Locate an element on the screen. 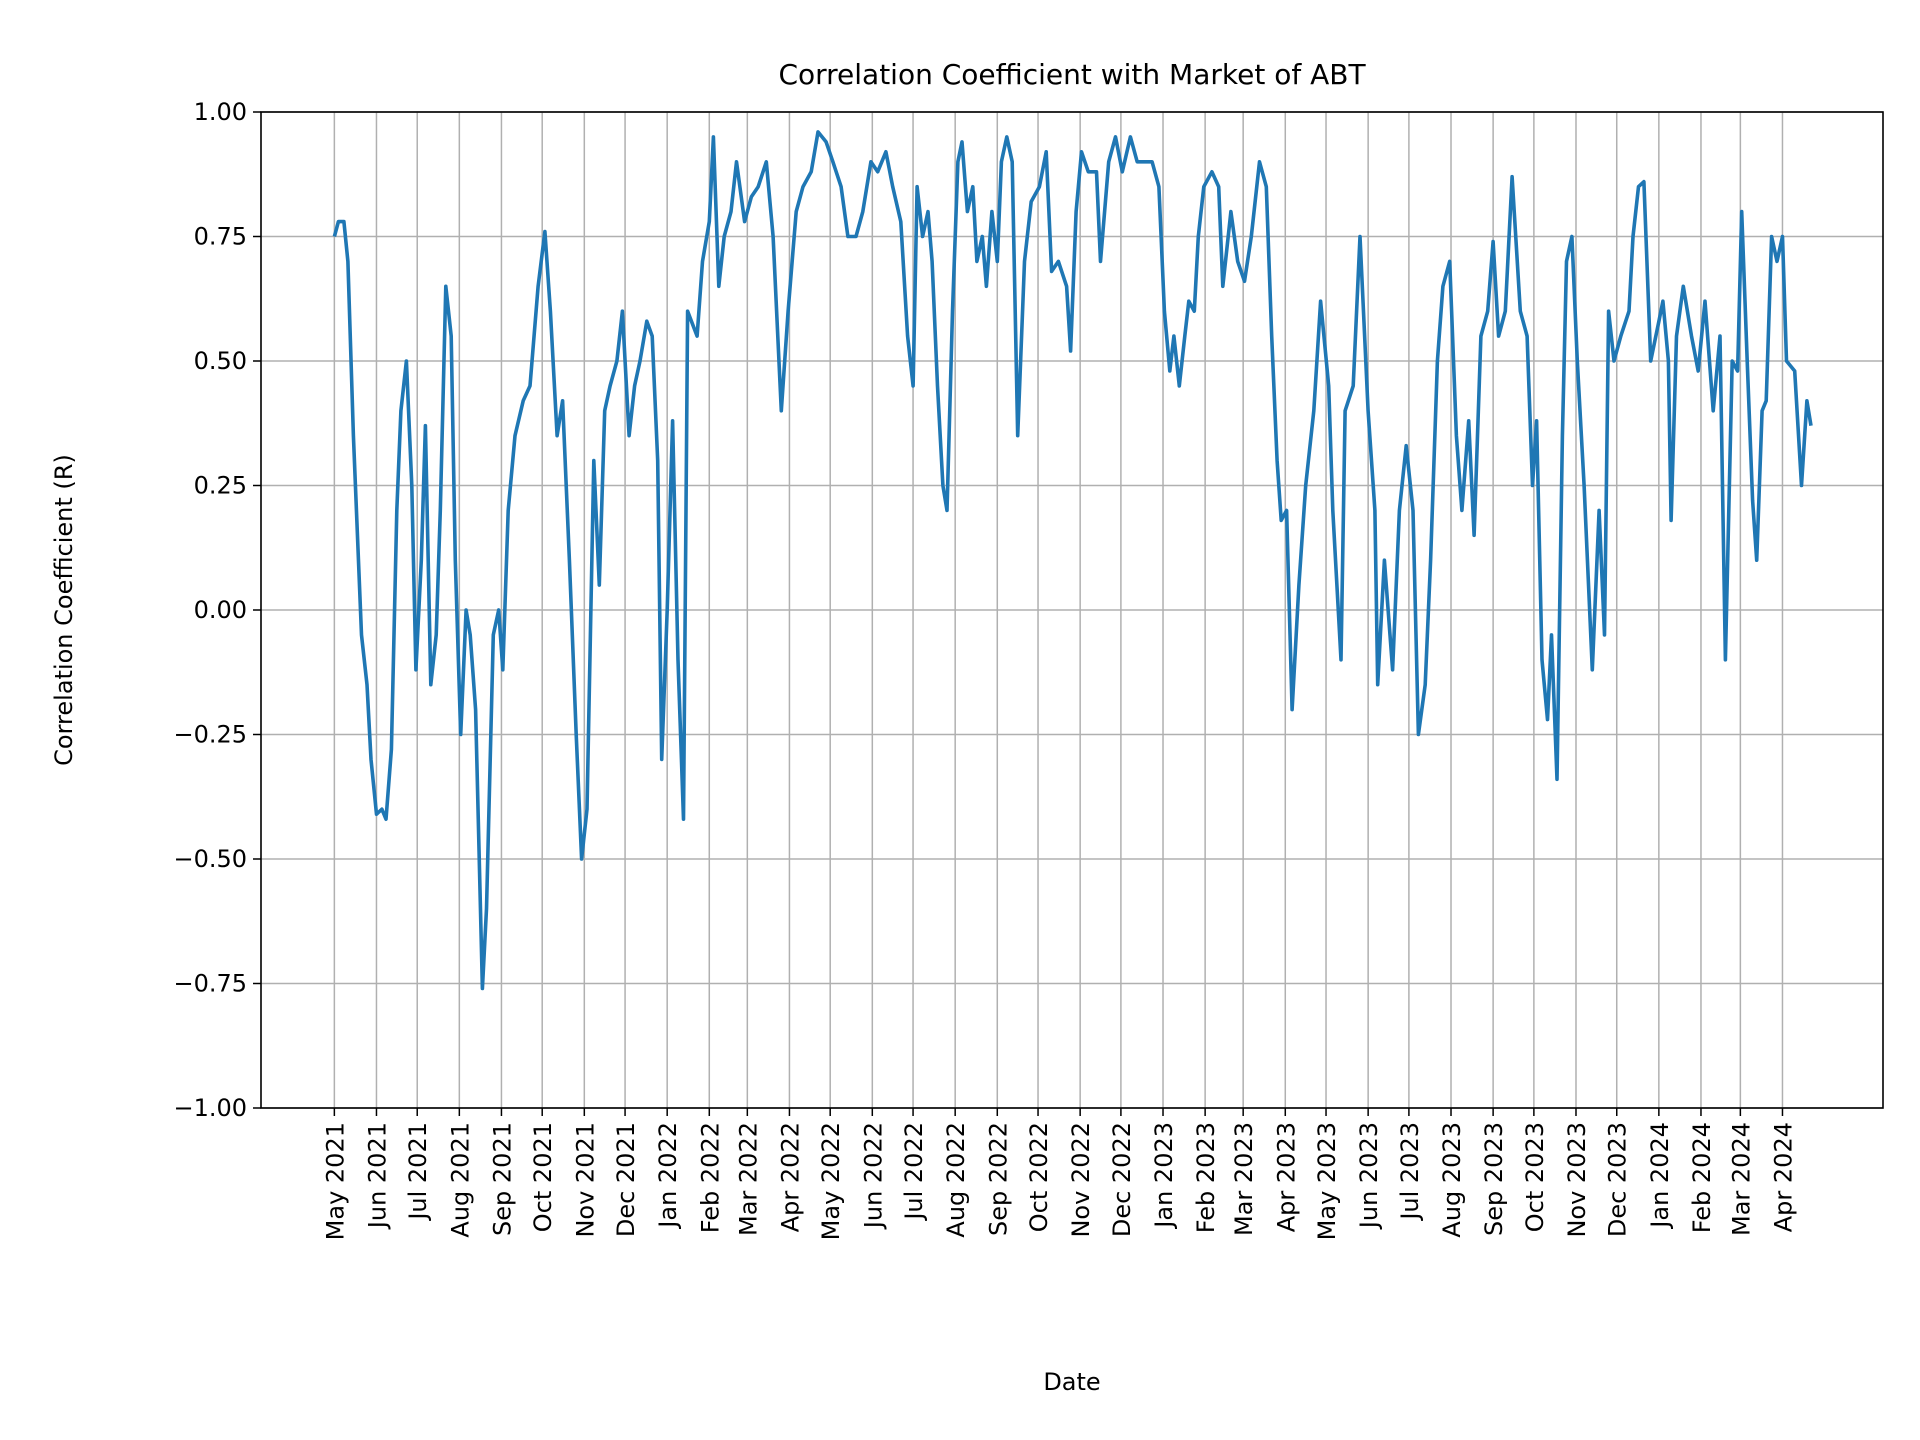 Image resolution: width=1920 pixels, height=1440 pixels. y-tick-label: 0.00 is located at coordinates (220, 610).